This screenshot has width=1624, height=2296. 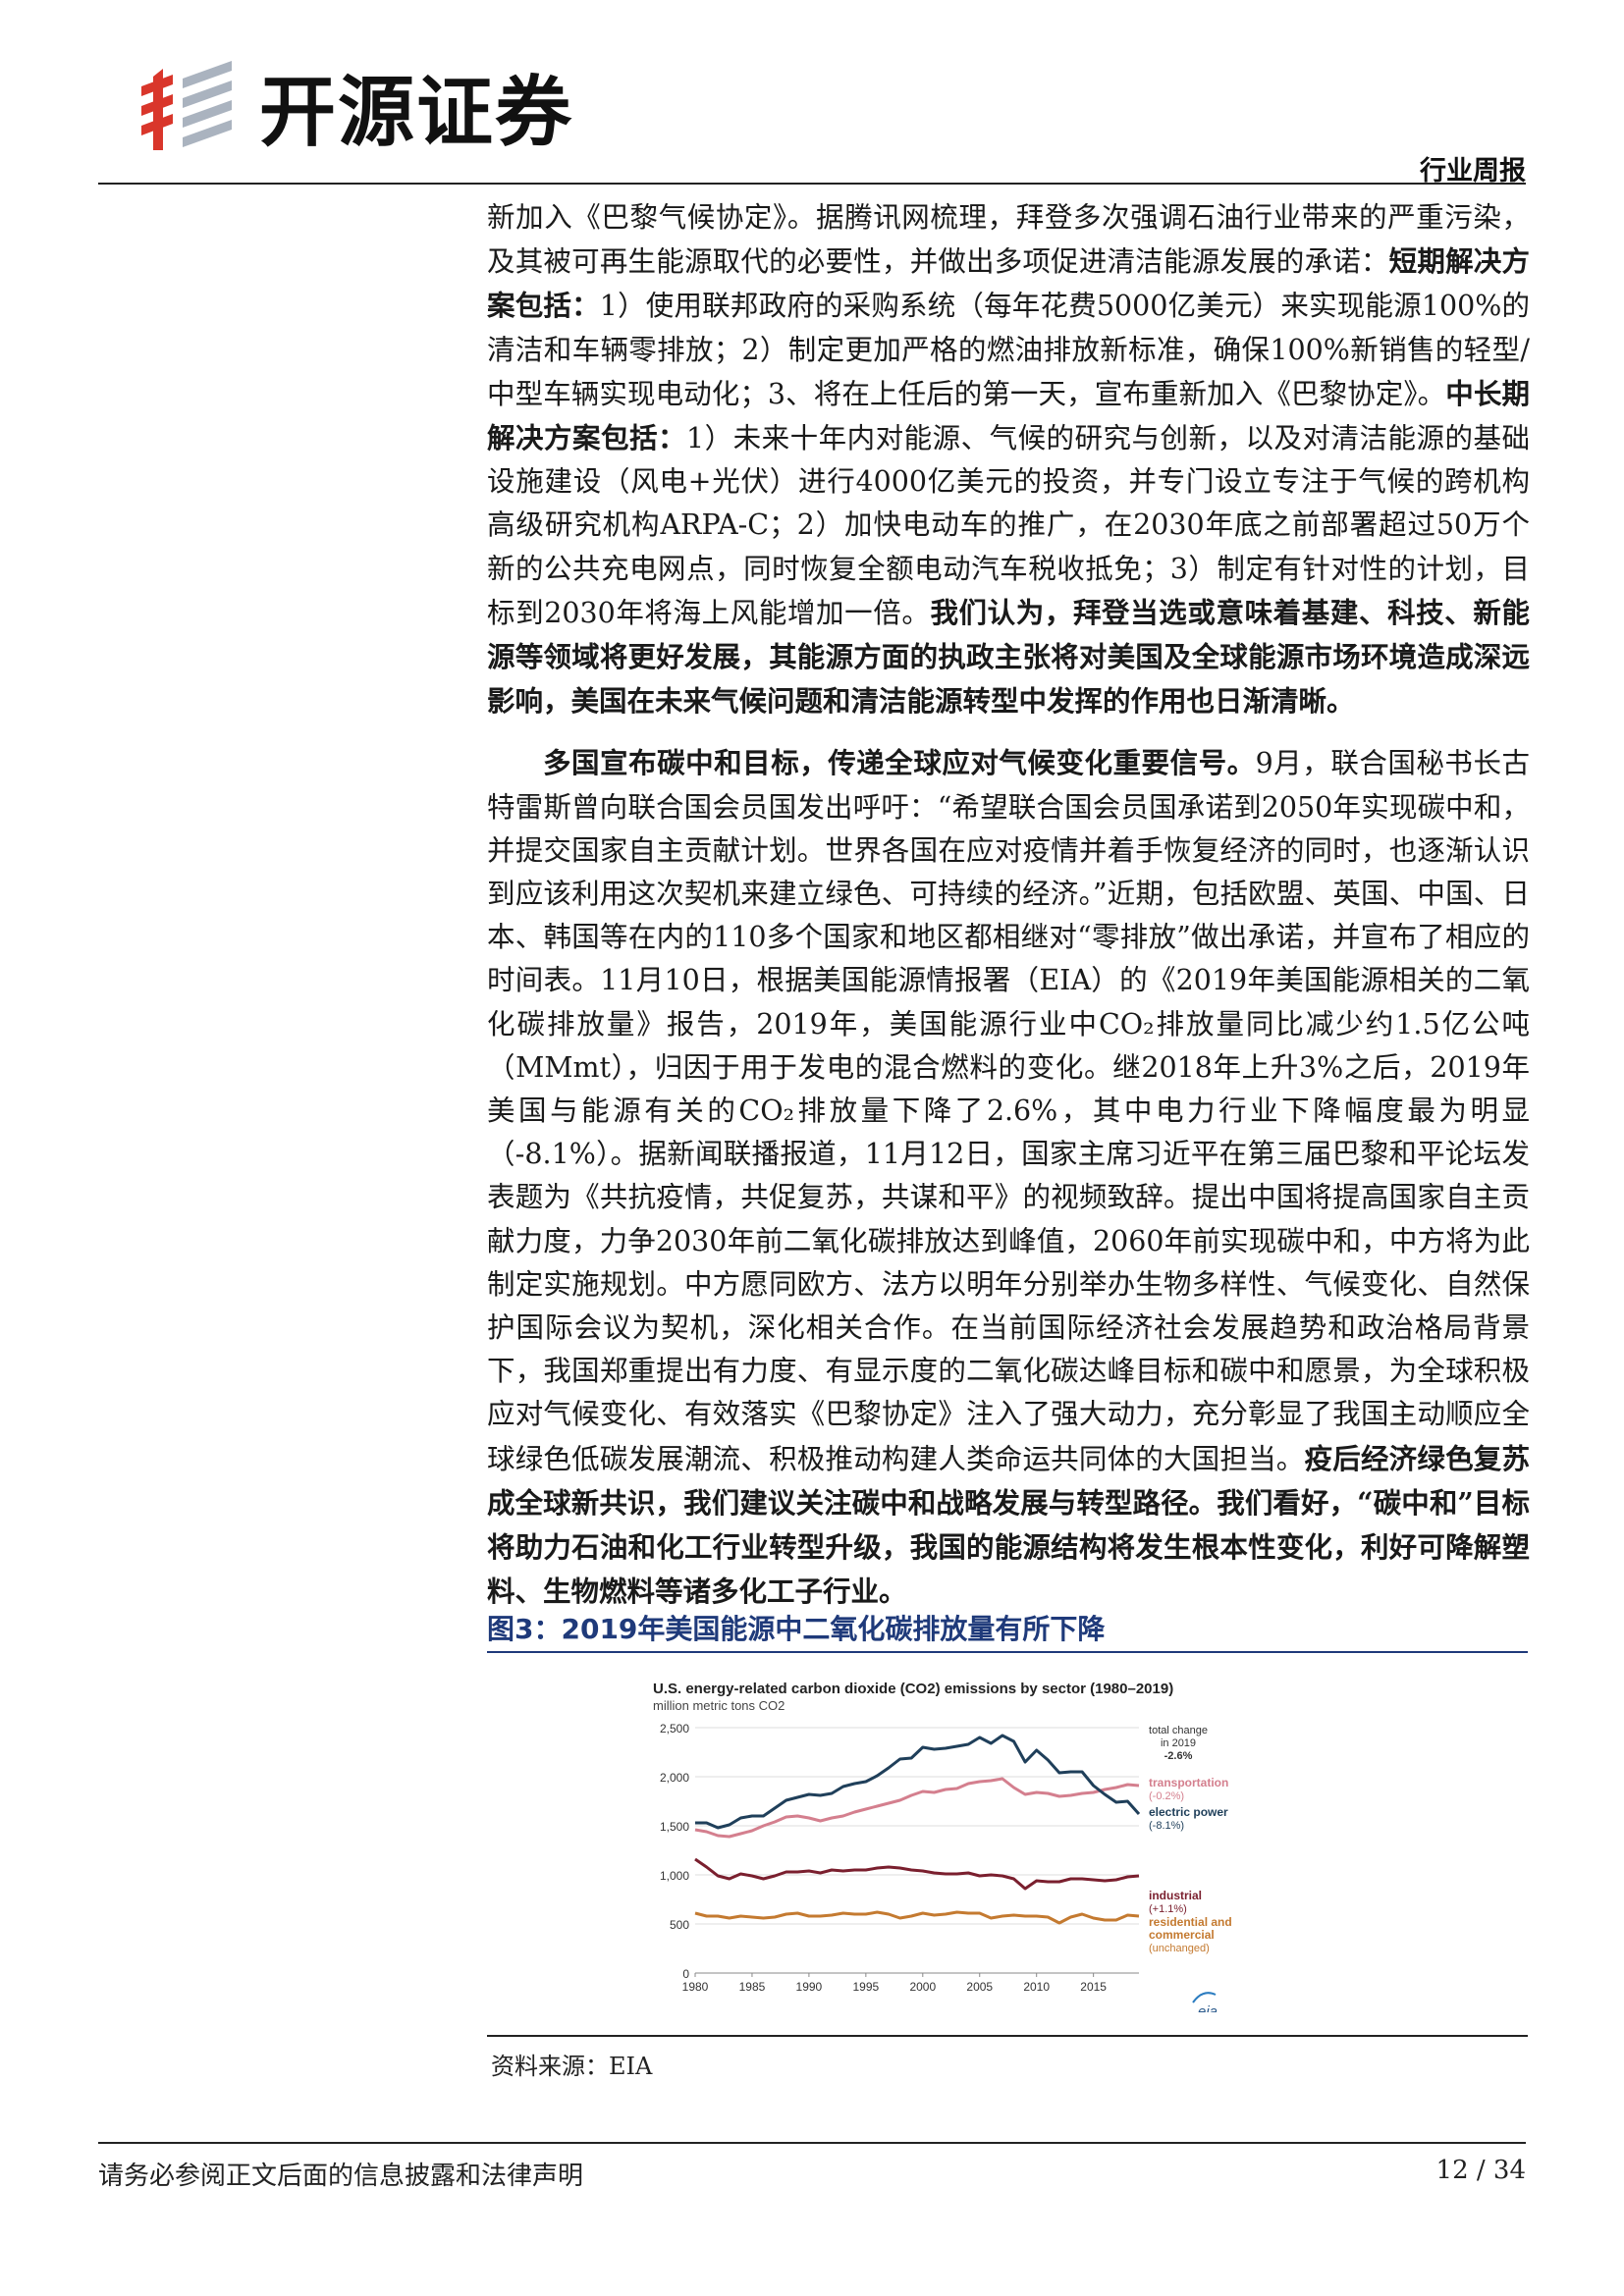 I want to click on x-tick-label: 1985, so click(x=752, y=1987).